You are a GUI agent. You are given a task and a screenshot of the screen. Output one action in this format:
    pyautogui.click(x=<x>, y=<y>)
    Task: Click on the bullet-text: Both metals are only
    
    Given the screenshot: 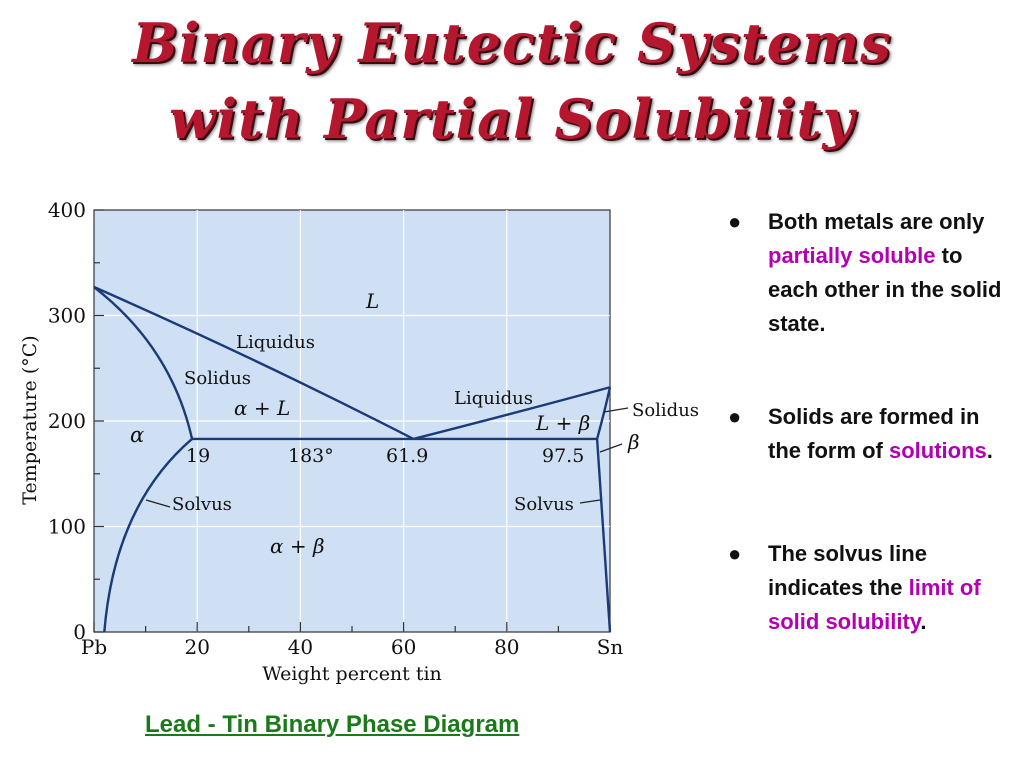 What is the action you would take?
    pyautogui.click(x=876, y=221)
    